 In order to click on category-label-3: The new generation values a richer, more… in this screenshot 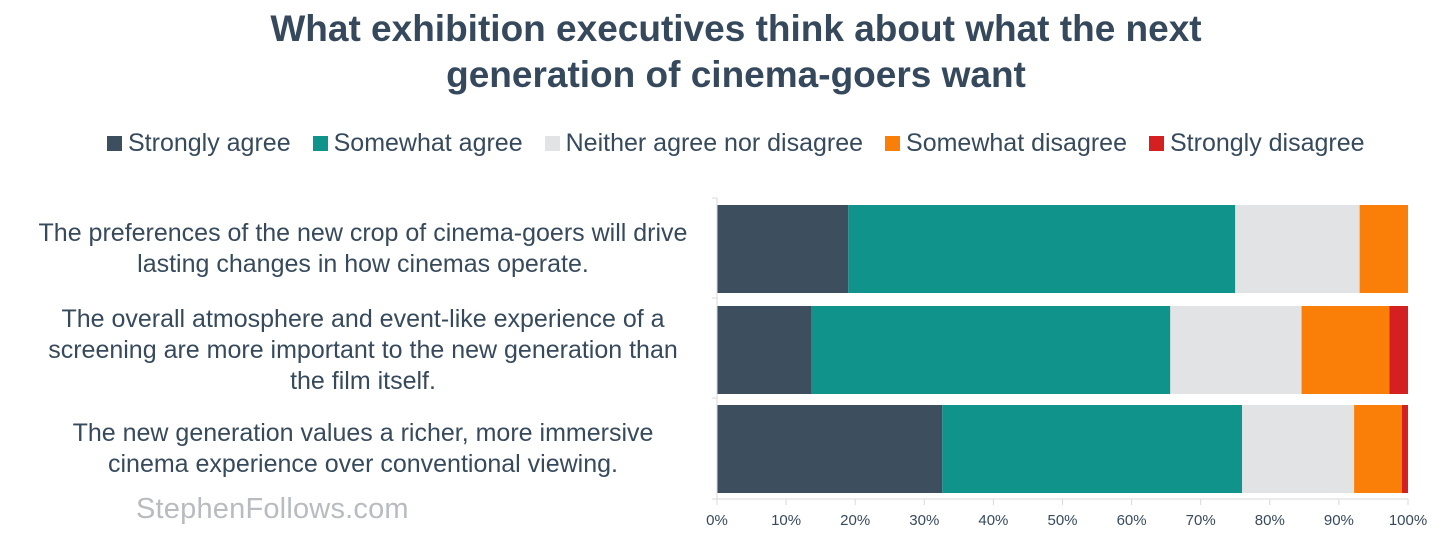, I will do `click(363, 449)`.